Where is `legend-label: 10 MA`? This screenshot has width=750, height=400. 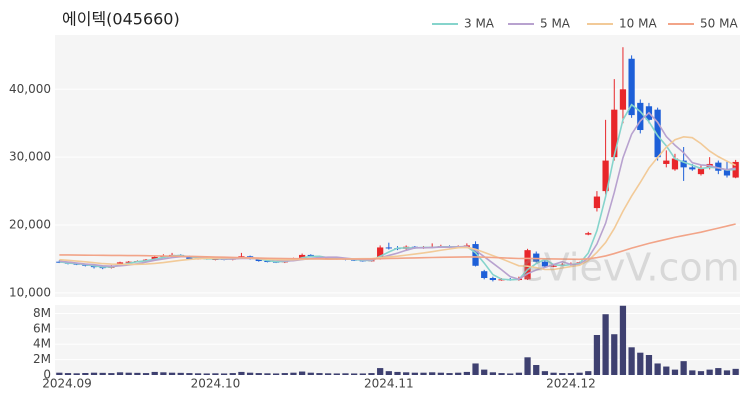 legend-label: 10 MA is located at coordinates (638, 24).